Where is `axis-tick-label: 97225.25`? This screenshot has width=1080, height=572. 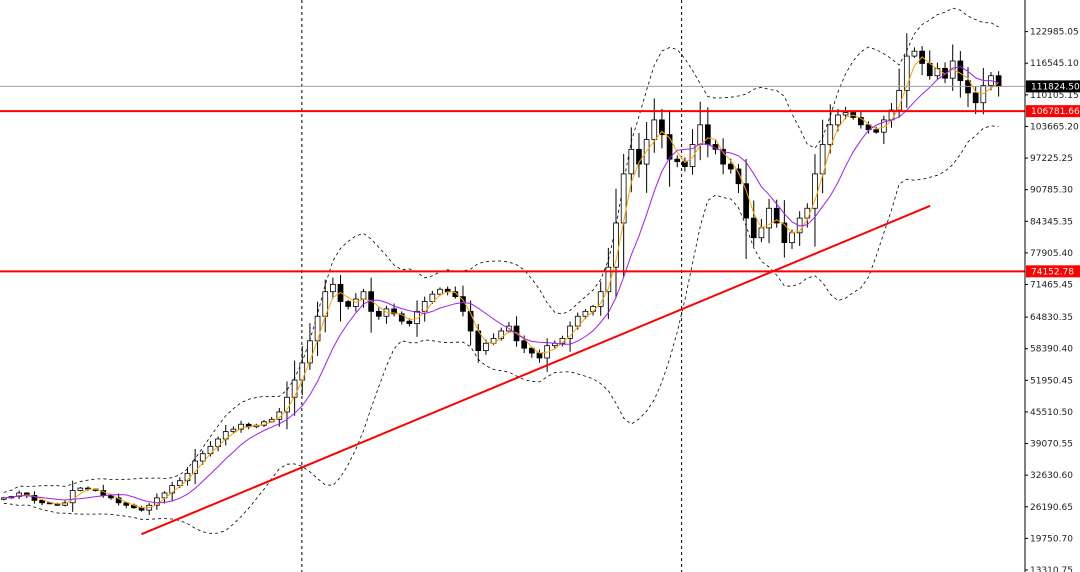 axis-tick-label: 97225.25 is located at coordinates (1051, 159).